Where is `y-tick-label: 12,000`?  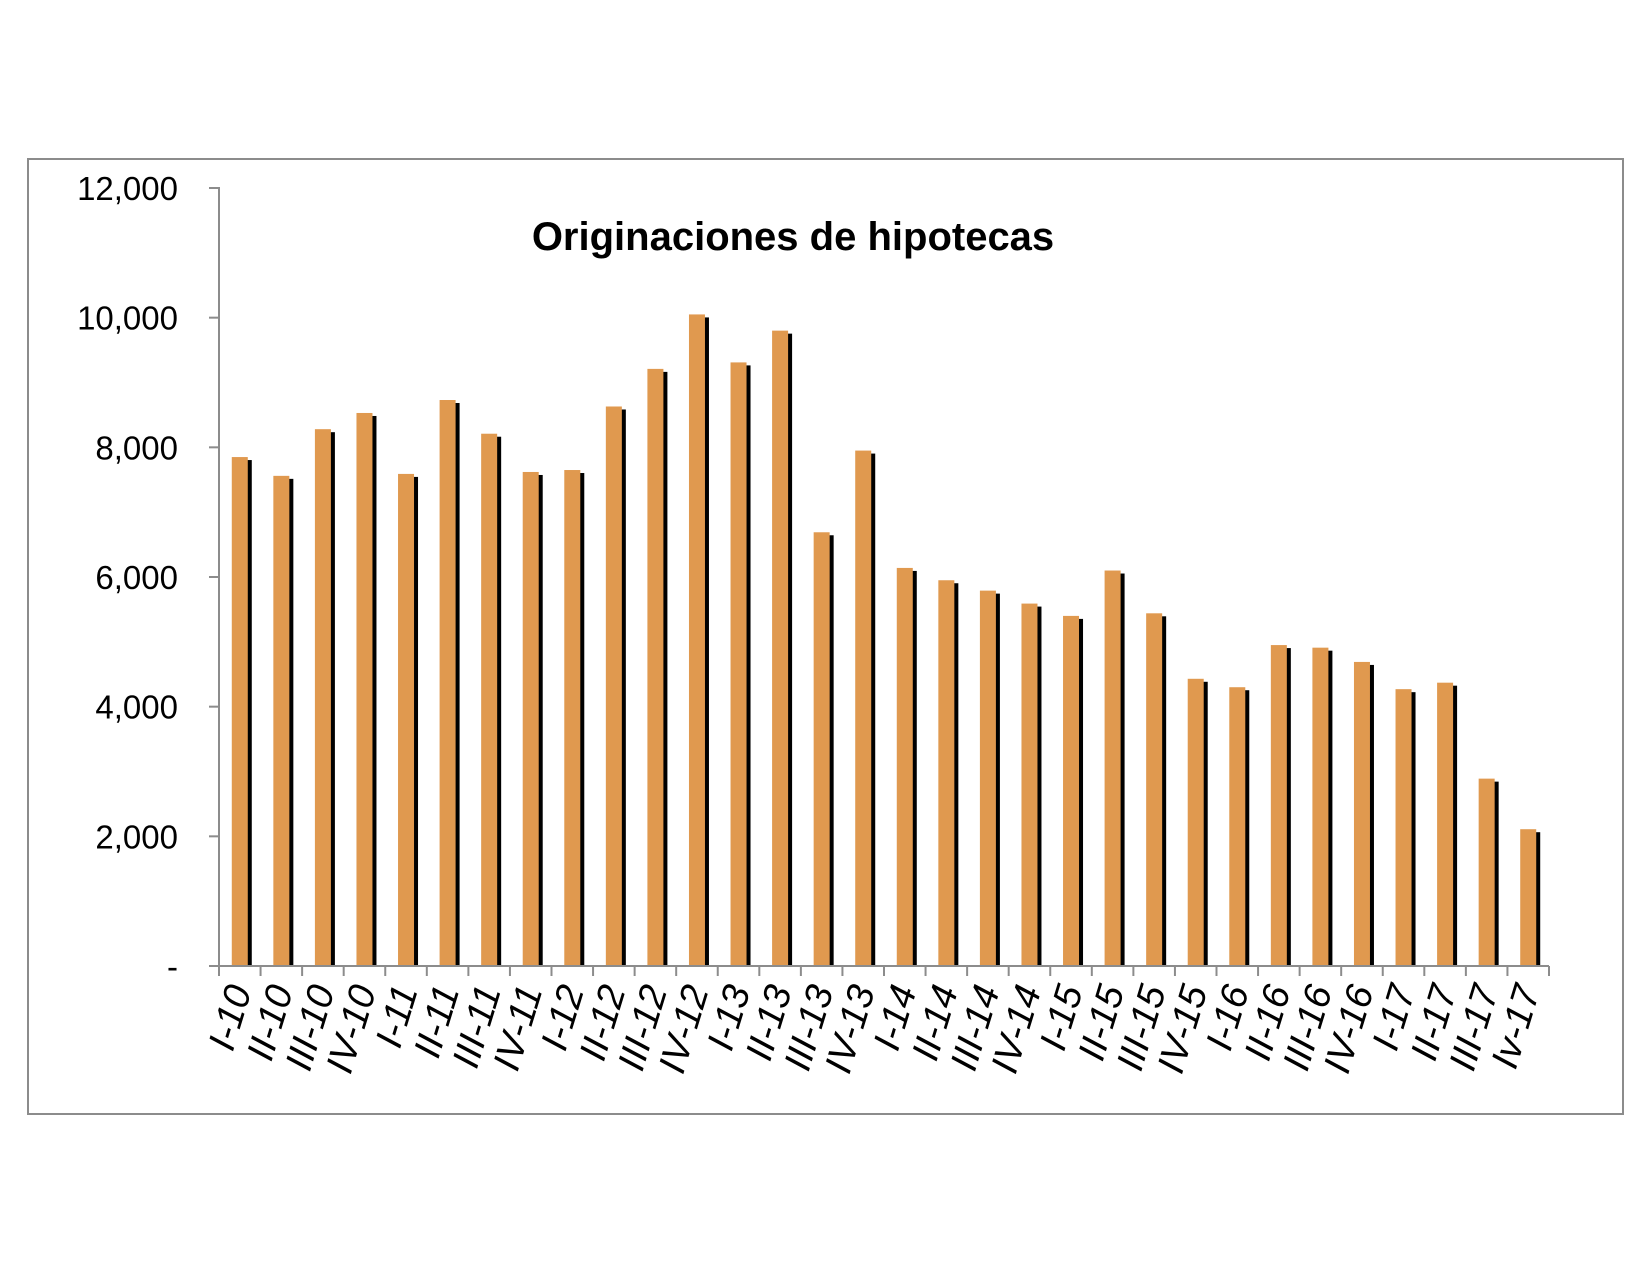 y-tick-label: 12,000 is located at coordinates (127, 188).